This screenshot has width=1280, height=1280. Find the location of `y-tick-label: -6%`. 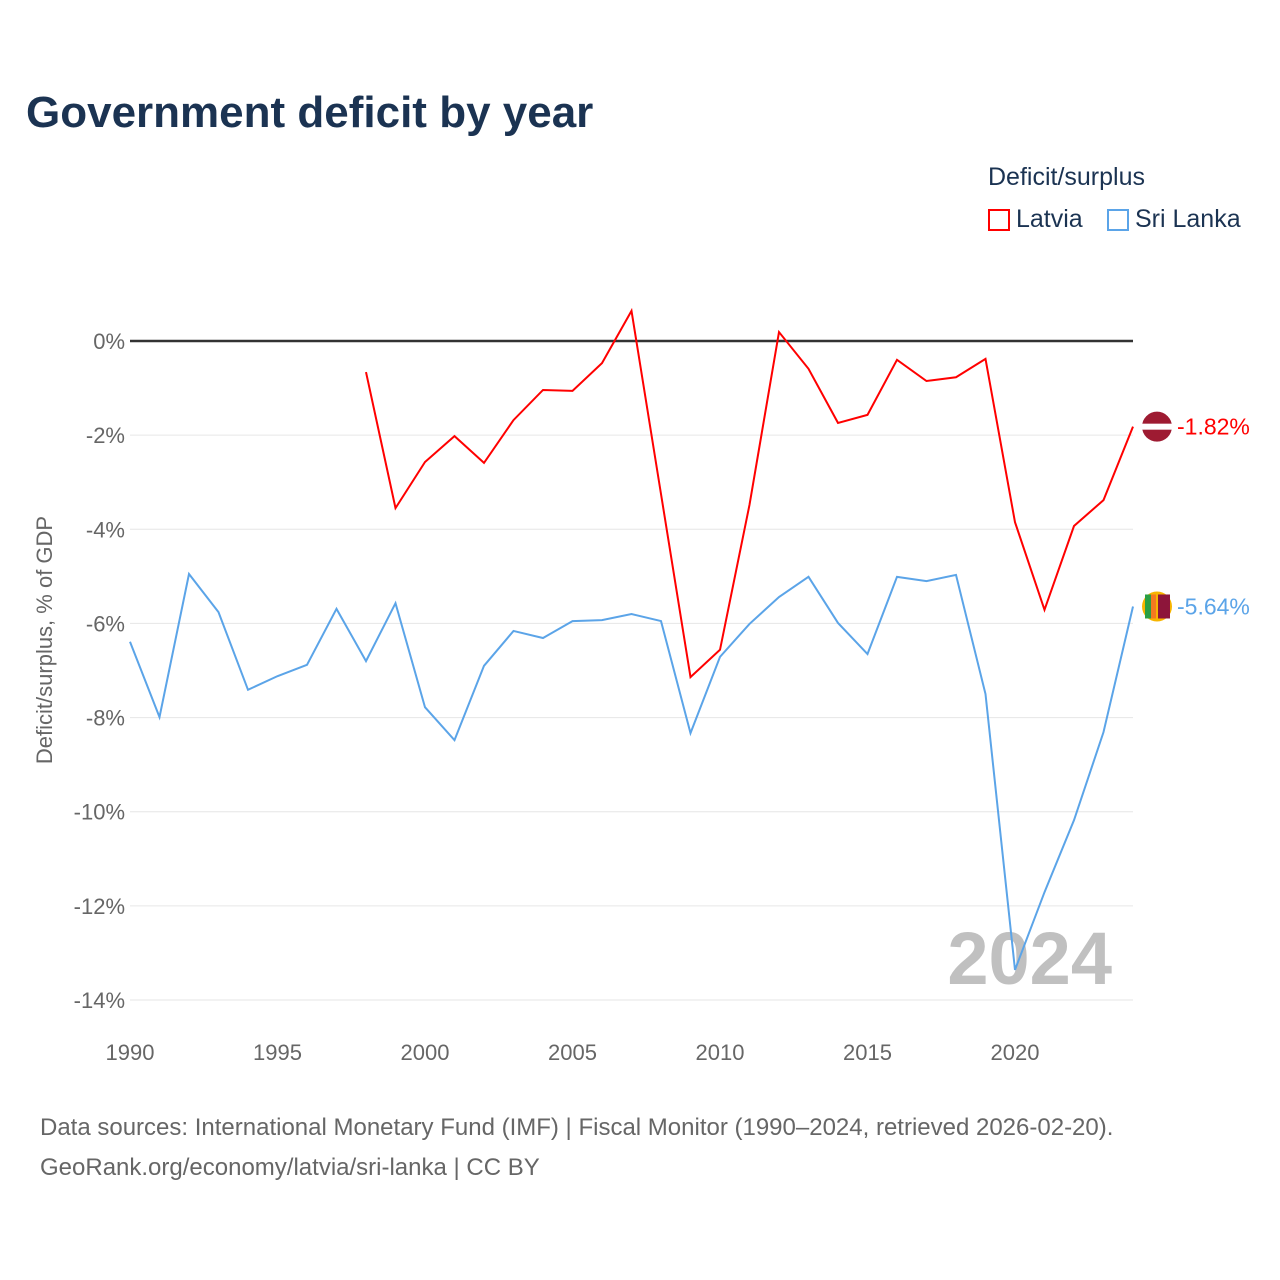

y-tick-label: -6% is located at coordinates (105, 623).